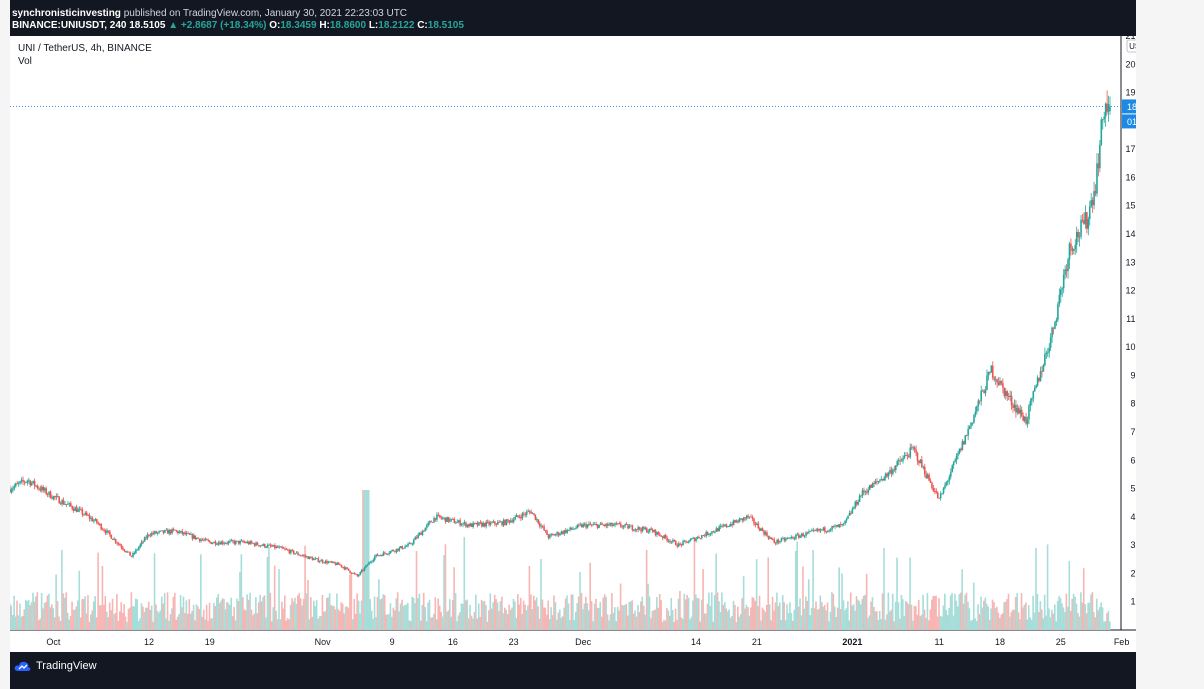  Describe the element at coordinates (55, 666) in the screenshot. I see `tradingview-logo: TradingView` at that location.